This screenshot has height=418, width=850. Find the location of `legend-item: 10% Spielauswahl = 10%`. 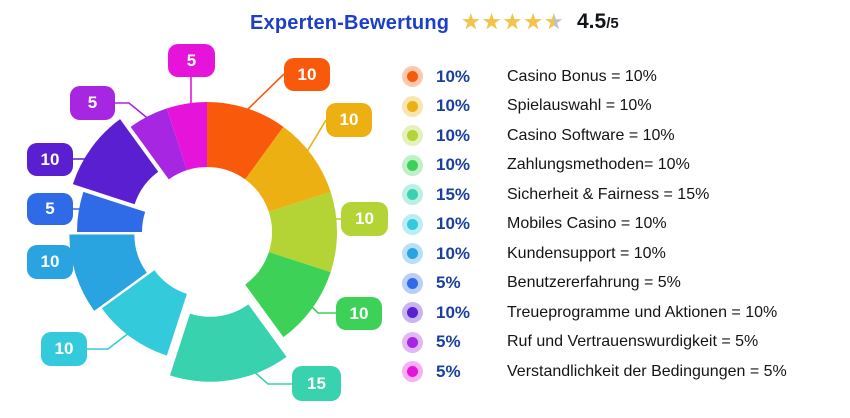

legend-item: 10% Spielauswahl = 10% is located at coordinates (594, 107).